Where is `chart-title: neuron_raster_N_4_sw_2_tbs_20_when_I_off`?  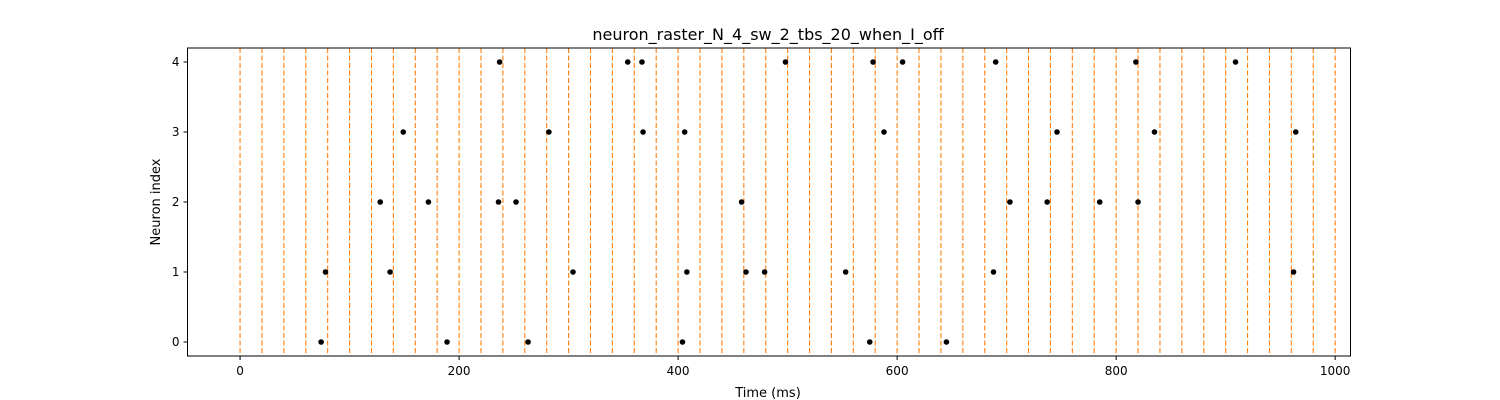
chart-title: neuron_raster_N_4_sw_2_tbs_20_when_I_off is located at coordinates (768, 35).